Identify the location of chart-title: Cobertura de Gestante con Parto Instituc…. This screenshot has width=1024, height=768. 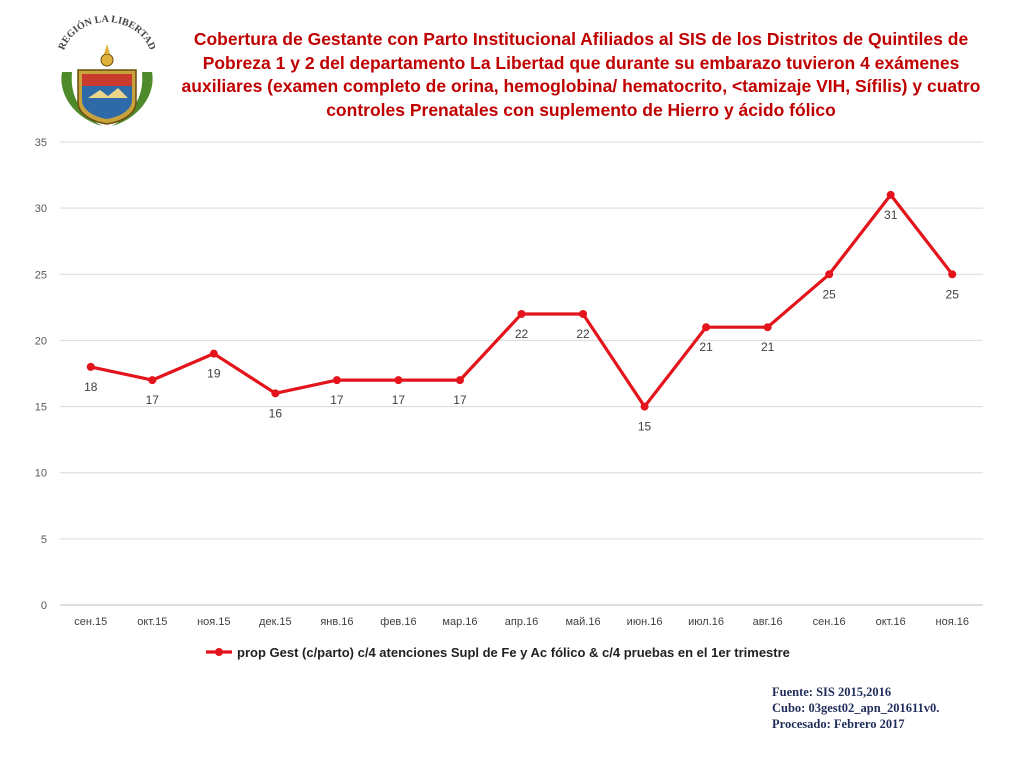
(581, 74).